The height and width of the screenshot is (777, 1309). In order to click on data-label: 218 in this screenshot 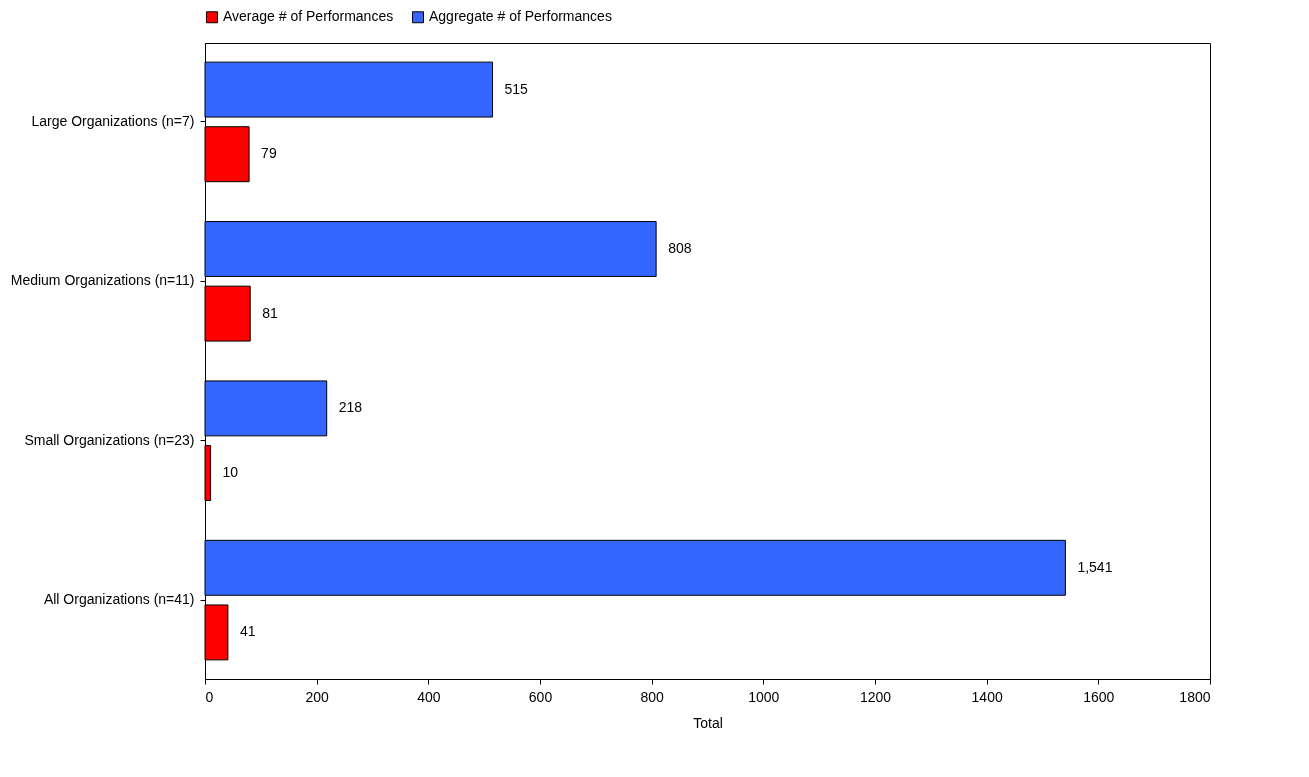, I will do `click(350, 407)`.